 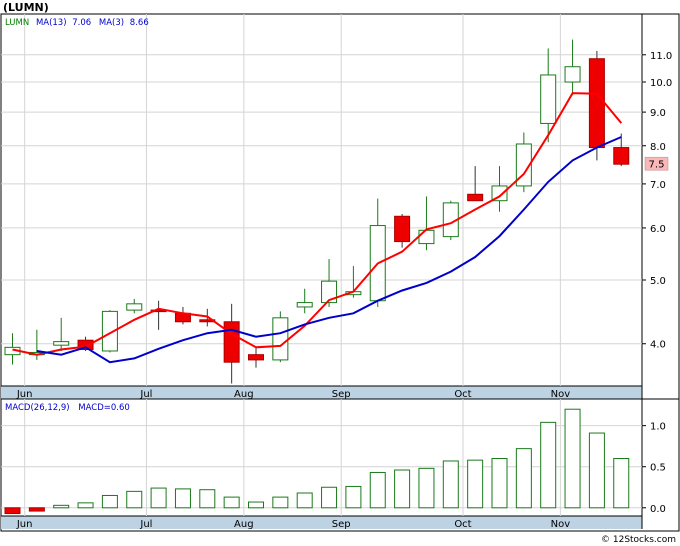 I want to click on legend-ma3-value: 8.66, so click(x=139, y=23).